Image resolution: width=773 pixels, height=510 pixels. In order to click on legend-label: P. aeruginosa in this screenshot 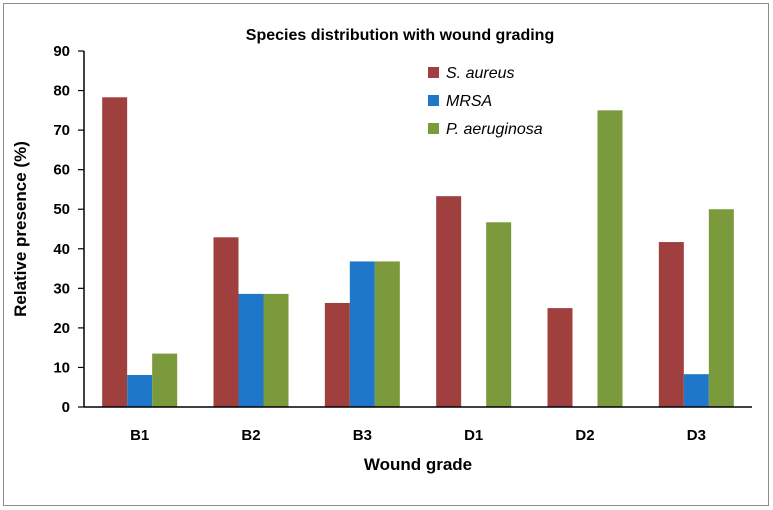, I will do `click(494, 129)`.